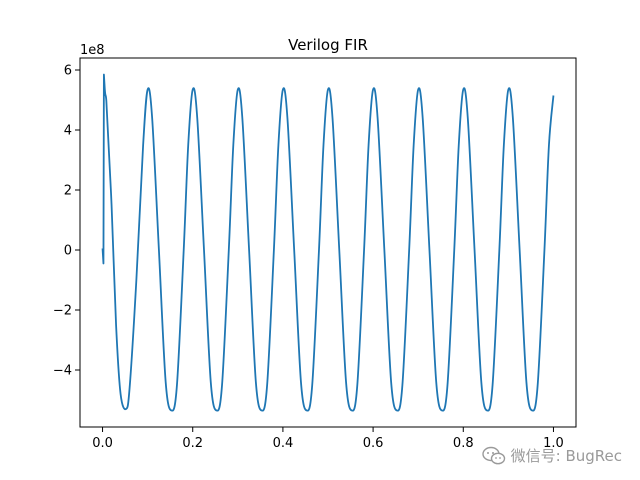 The width and height of the screenshot is (640, 480). I want to click on x-tick-label: 0.0, so click(102, 443).